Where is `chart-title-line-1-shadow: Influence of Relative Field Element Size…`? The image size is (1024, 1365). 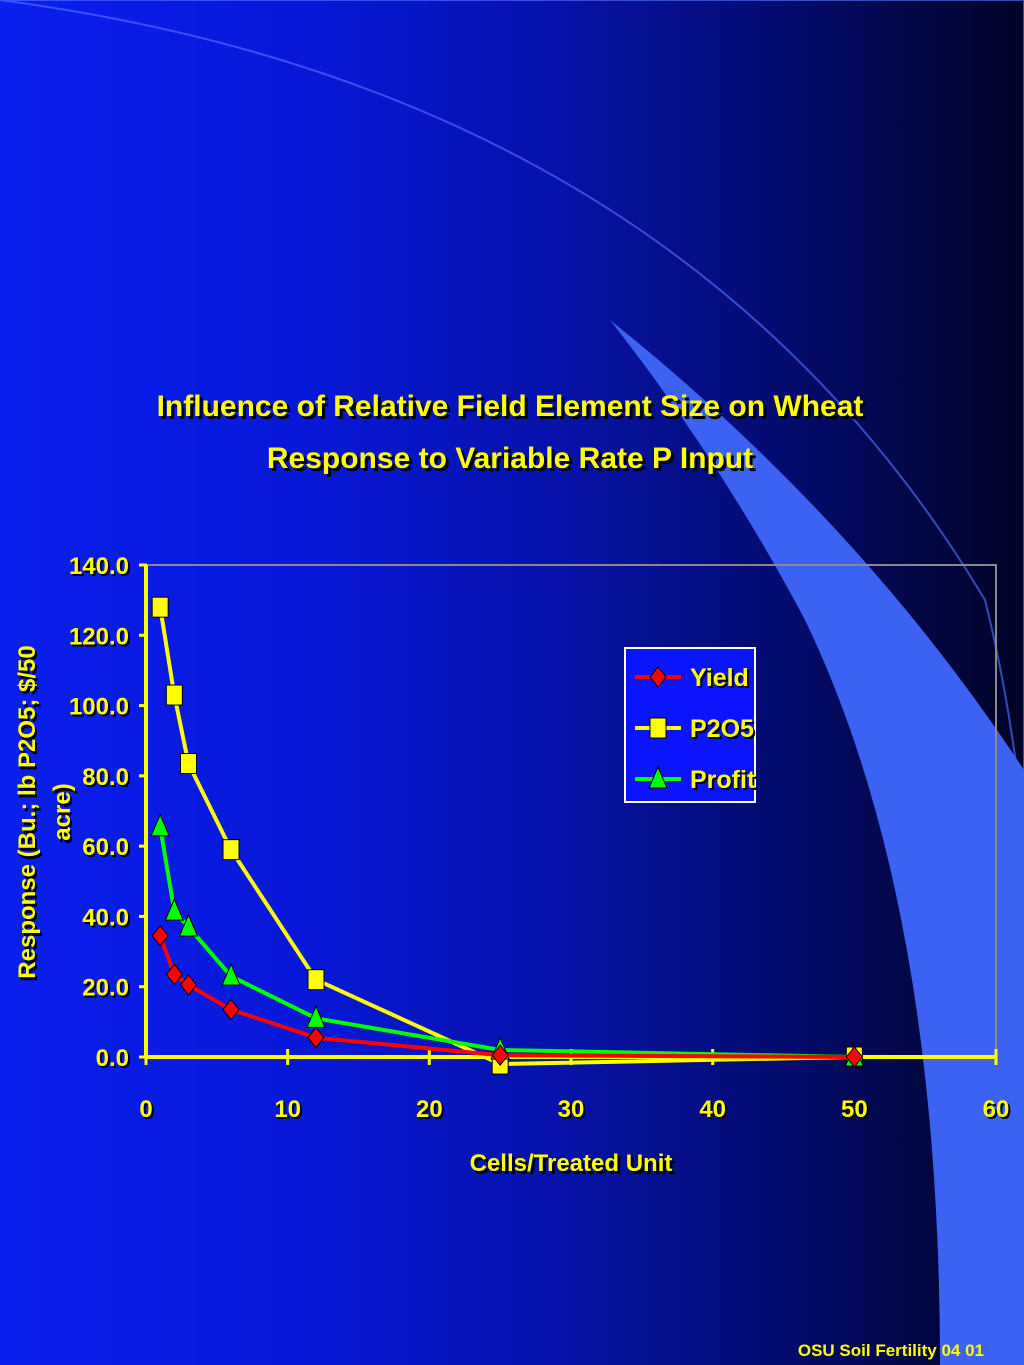 chart-title-line-1-shadow: Influence of Relative Field Element Size… is located at coordinates (513, 409).